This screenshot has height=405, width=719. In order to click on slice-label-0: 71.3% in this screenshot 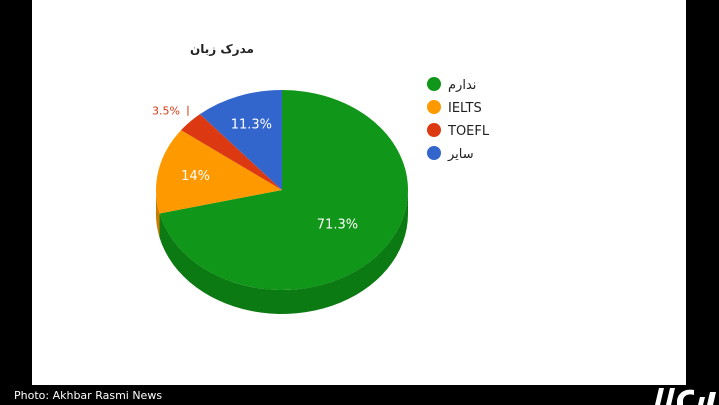, I will do `click(337, 225)`.